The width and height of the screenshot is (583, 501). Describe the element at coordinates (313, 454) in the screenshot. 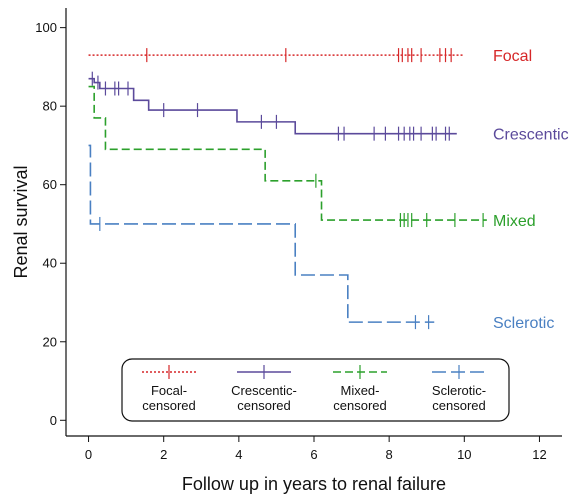

I see `x-tick-label: 6` at that location.